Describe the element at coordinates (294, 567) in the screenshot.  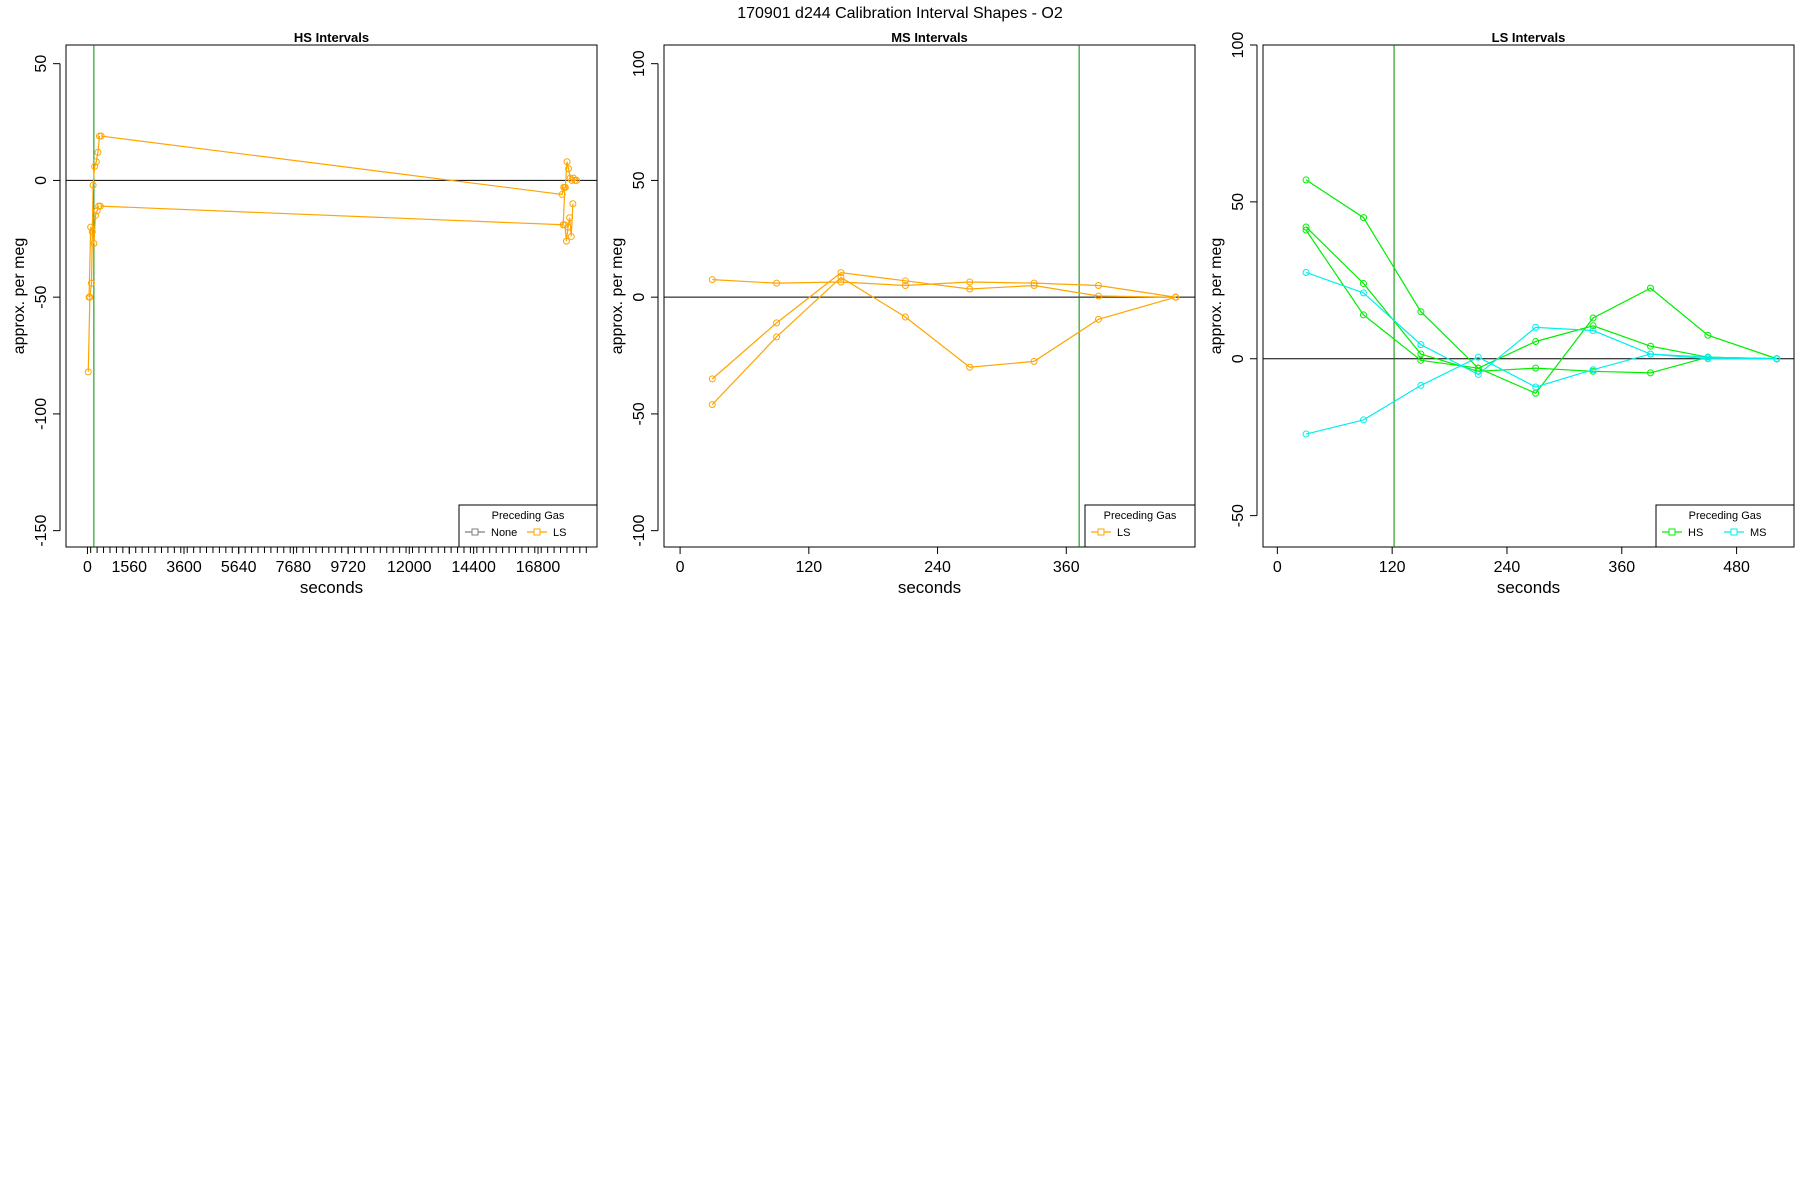
I see `x-tick-label: 7680` at that location.